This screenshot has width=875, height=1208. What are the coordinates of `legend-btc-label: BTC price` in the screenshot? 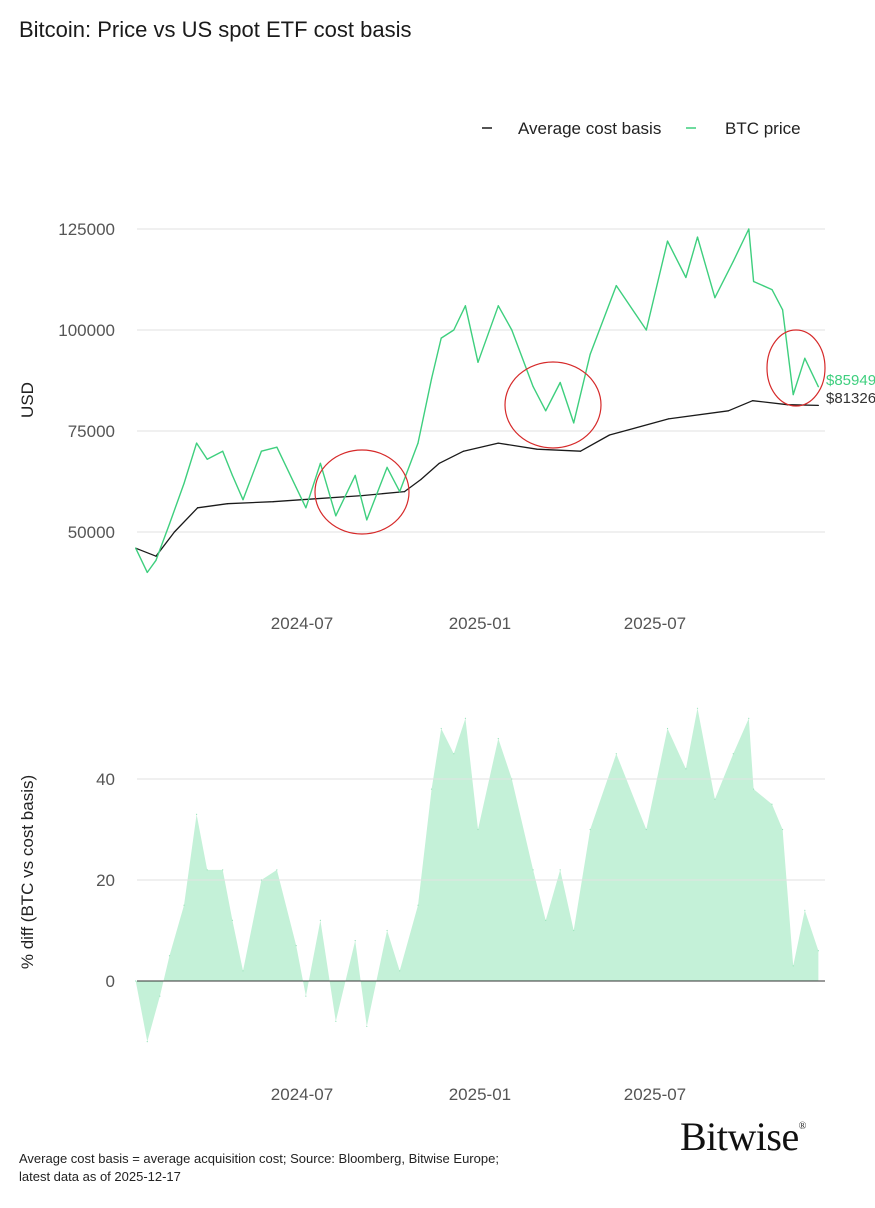 It's located at (763, 128).